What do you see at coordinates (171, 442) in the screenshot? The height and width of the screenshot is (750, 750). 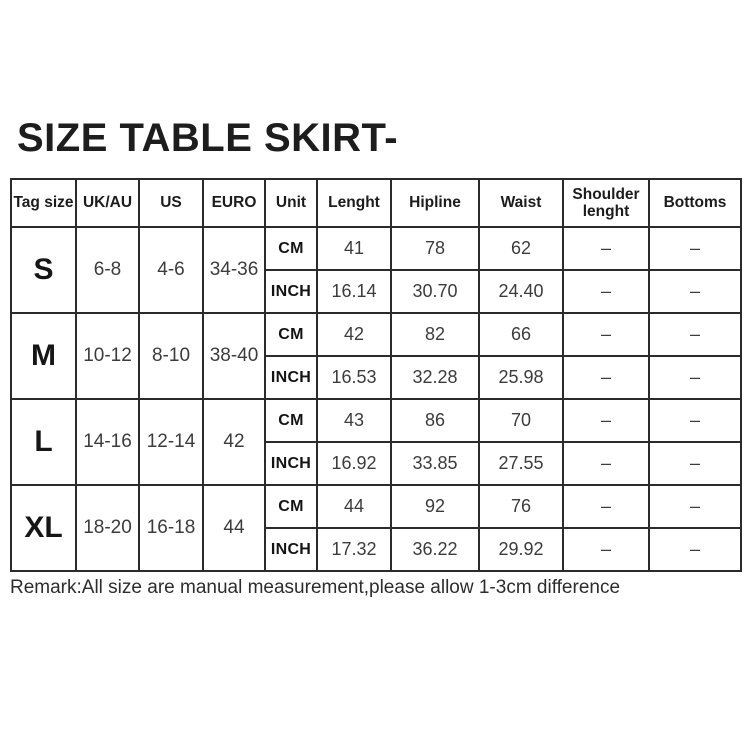 I see `size-l-us: 12-14` at bounding box center [171, 442].